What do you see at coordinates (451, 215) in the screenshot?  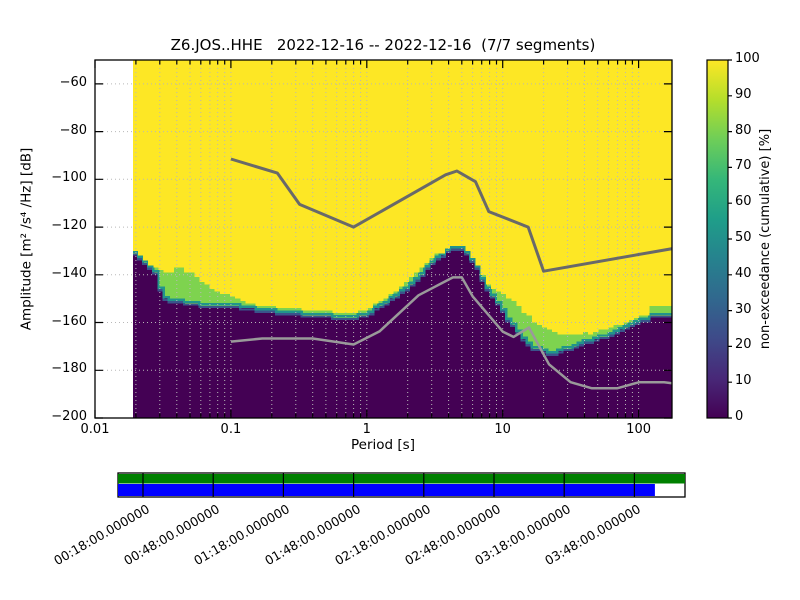 I see `high-noise-model-line` at bounding box center [451, 215].